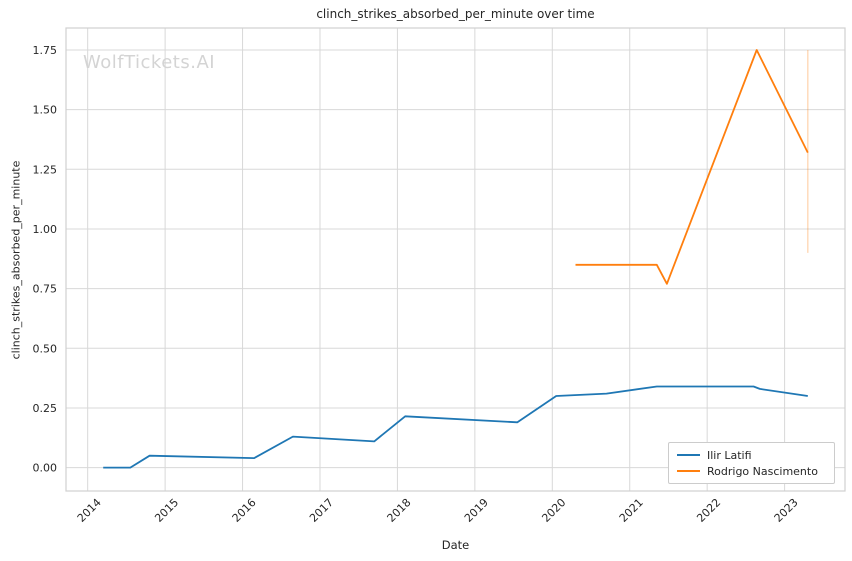 Image resolution: width=852 pixels, height=561 pixels. I want to click on legend-entry: Rodrigo Nascimento, so click(751, 471).